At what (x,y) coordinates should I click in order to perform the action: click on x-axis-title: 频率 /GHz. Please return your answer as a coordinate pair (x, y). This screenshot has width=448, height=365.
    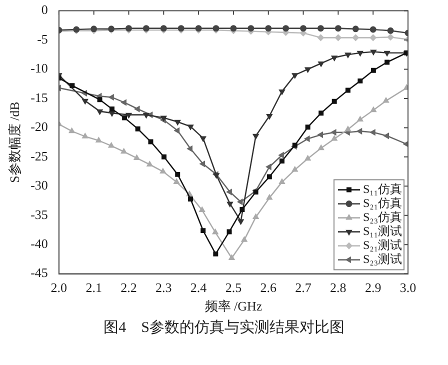
    Looking at the image, I should click on (233, 306).